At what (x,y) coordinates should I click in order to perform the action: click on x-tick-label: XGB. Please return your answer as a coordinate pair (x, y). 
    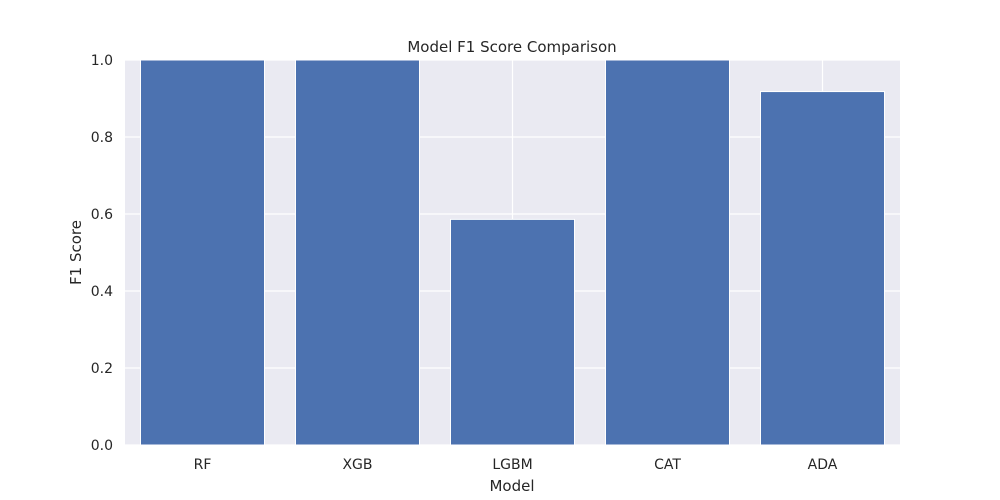
    Looking at the image, I should click on (357, 465).